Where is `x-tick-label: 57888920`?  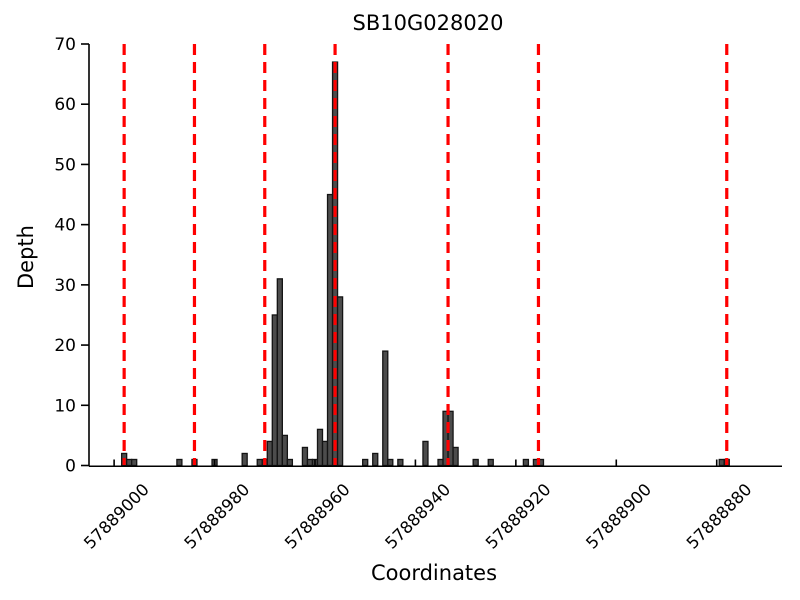 x-tick-label: 57888920 is located at coordinates (518, 516).